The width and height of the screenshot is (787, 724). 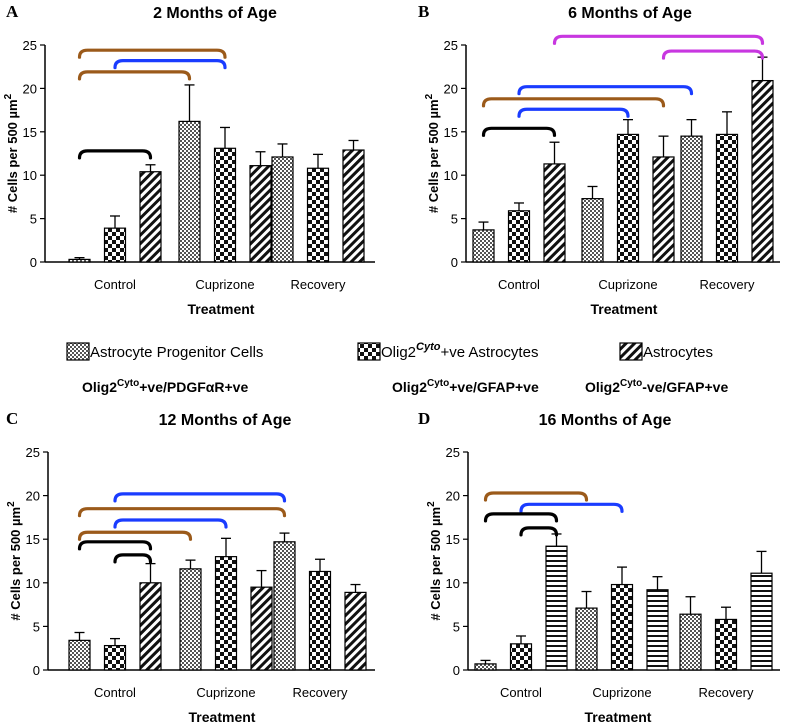 I want to click on legend-swatch-dots, so click(x=78, y=351).